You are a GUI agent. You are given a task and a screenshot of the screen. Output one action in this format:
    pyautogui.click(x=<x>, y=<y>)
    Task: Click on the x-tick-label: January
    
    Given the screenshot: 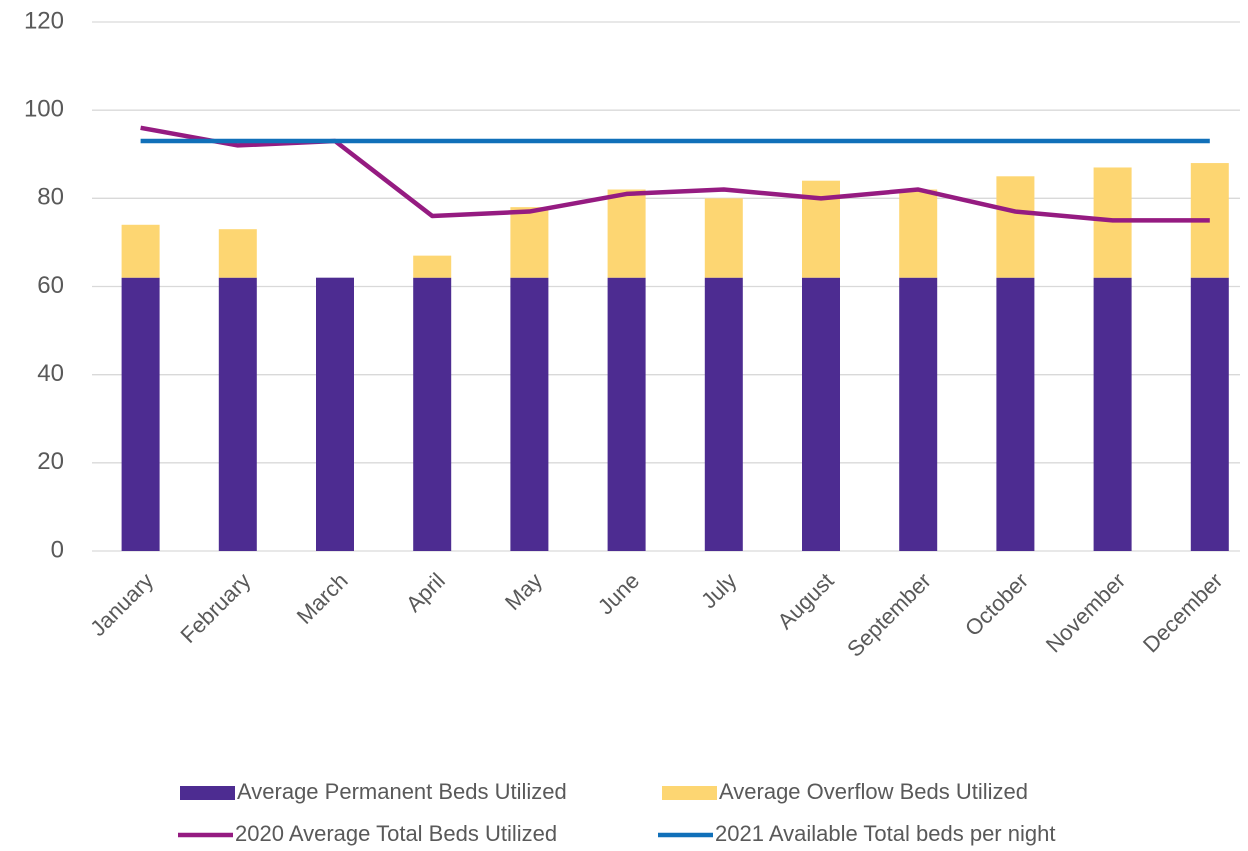 What is the action you would take?
    pyautogui.click(x=121, y=604)
    